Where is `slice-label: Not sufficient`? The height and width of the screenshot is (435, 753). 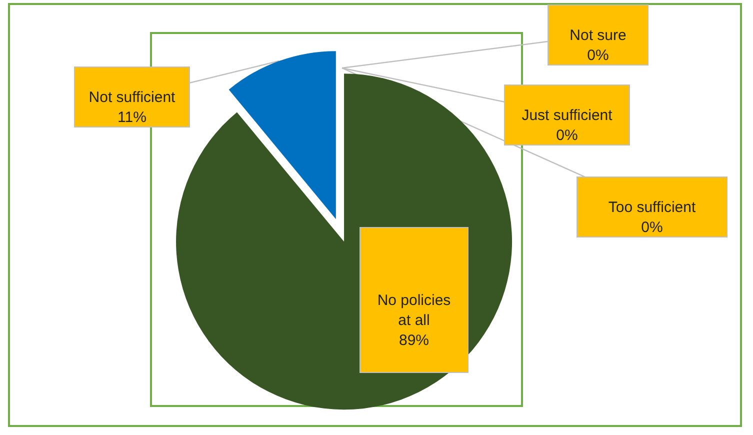
slice-label: Not sufficient is located at coordinates (132, 97).